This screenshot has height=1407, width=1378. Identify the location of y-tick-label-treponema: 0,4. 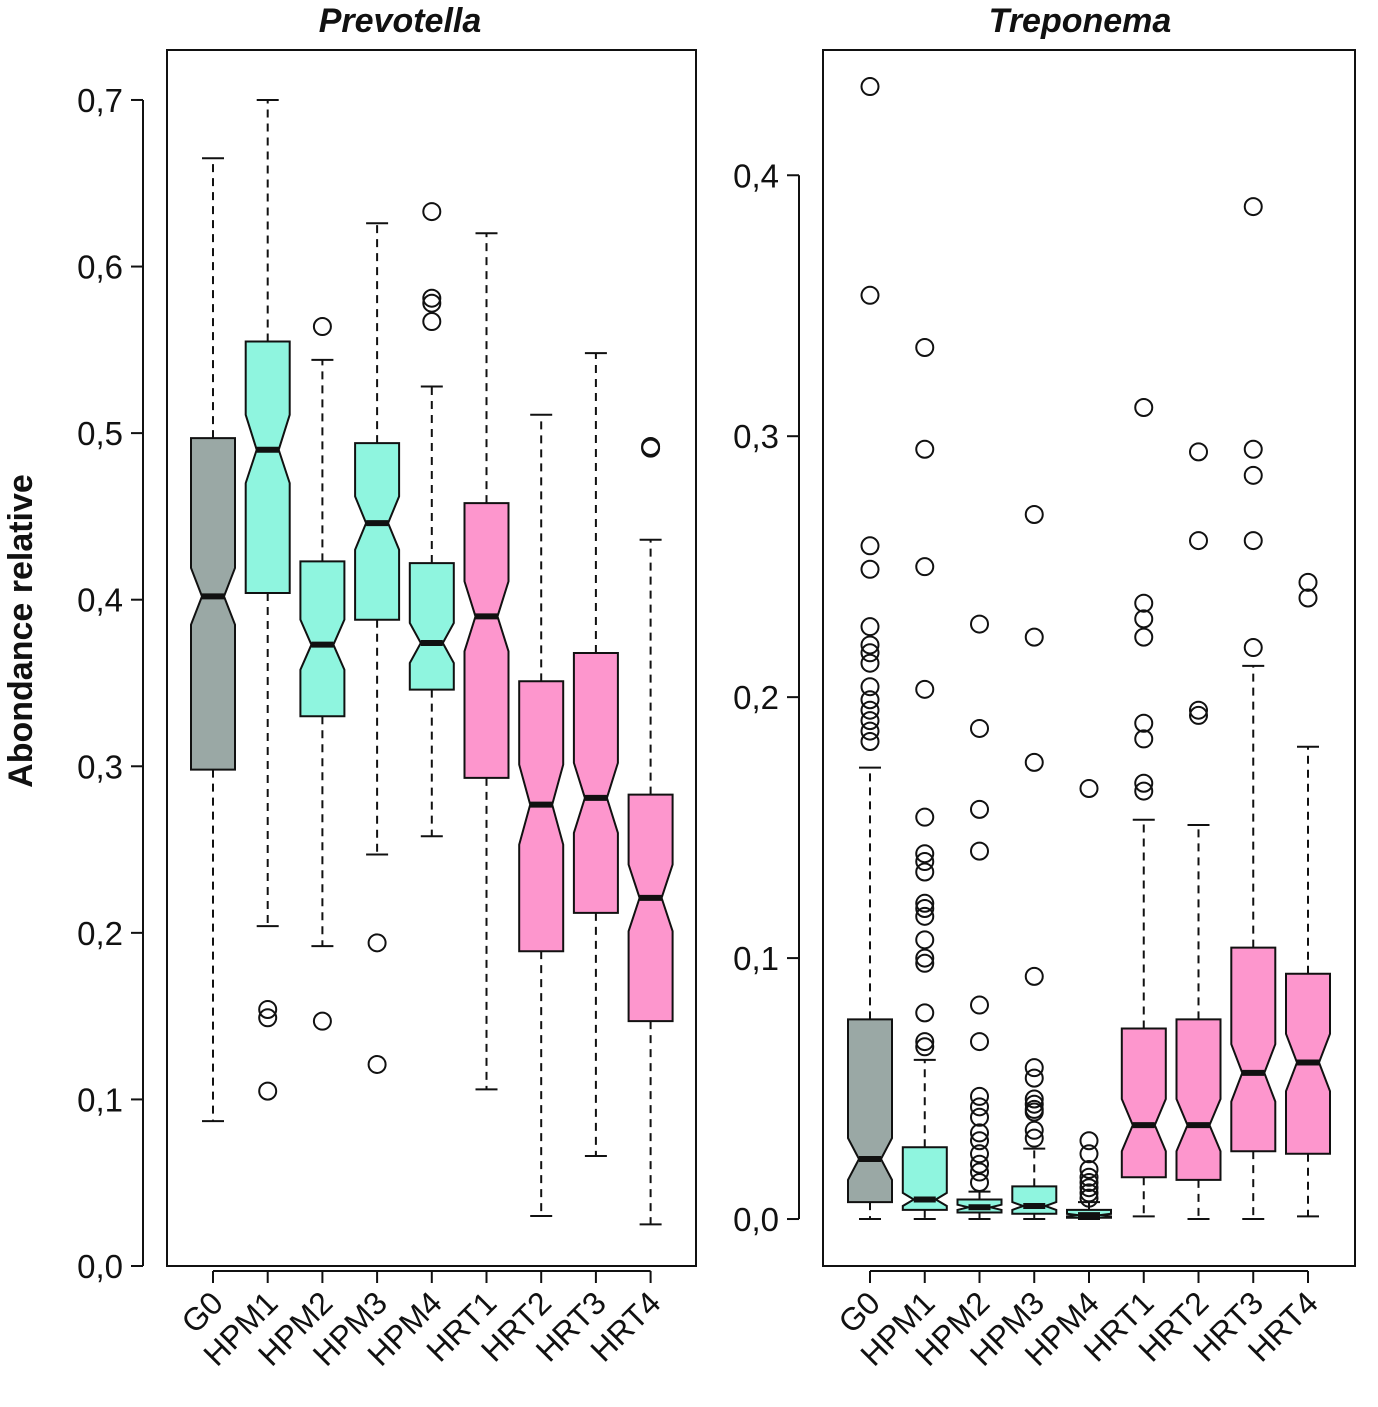
(756, 175).